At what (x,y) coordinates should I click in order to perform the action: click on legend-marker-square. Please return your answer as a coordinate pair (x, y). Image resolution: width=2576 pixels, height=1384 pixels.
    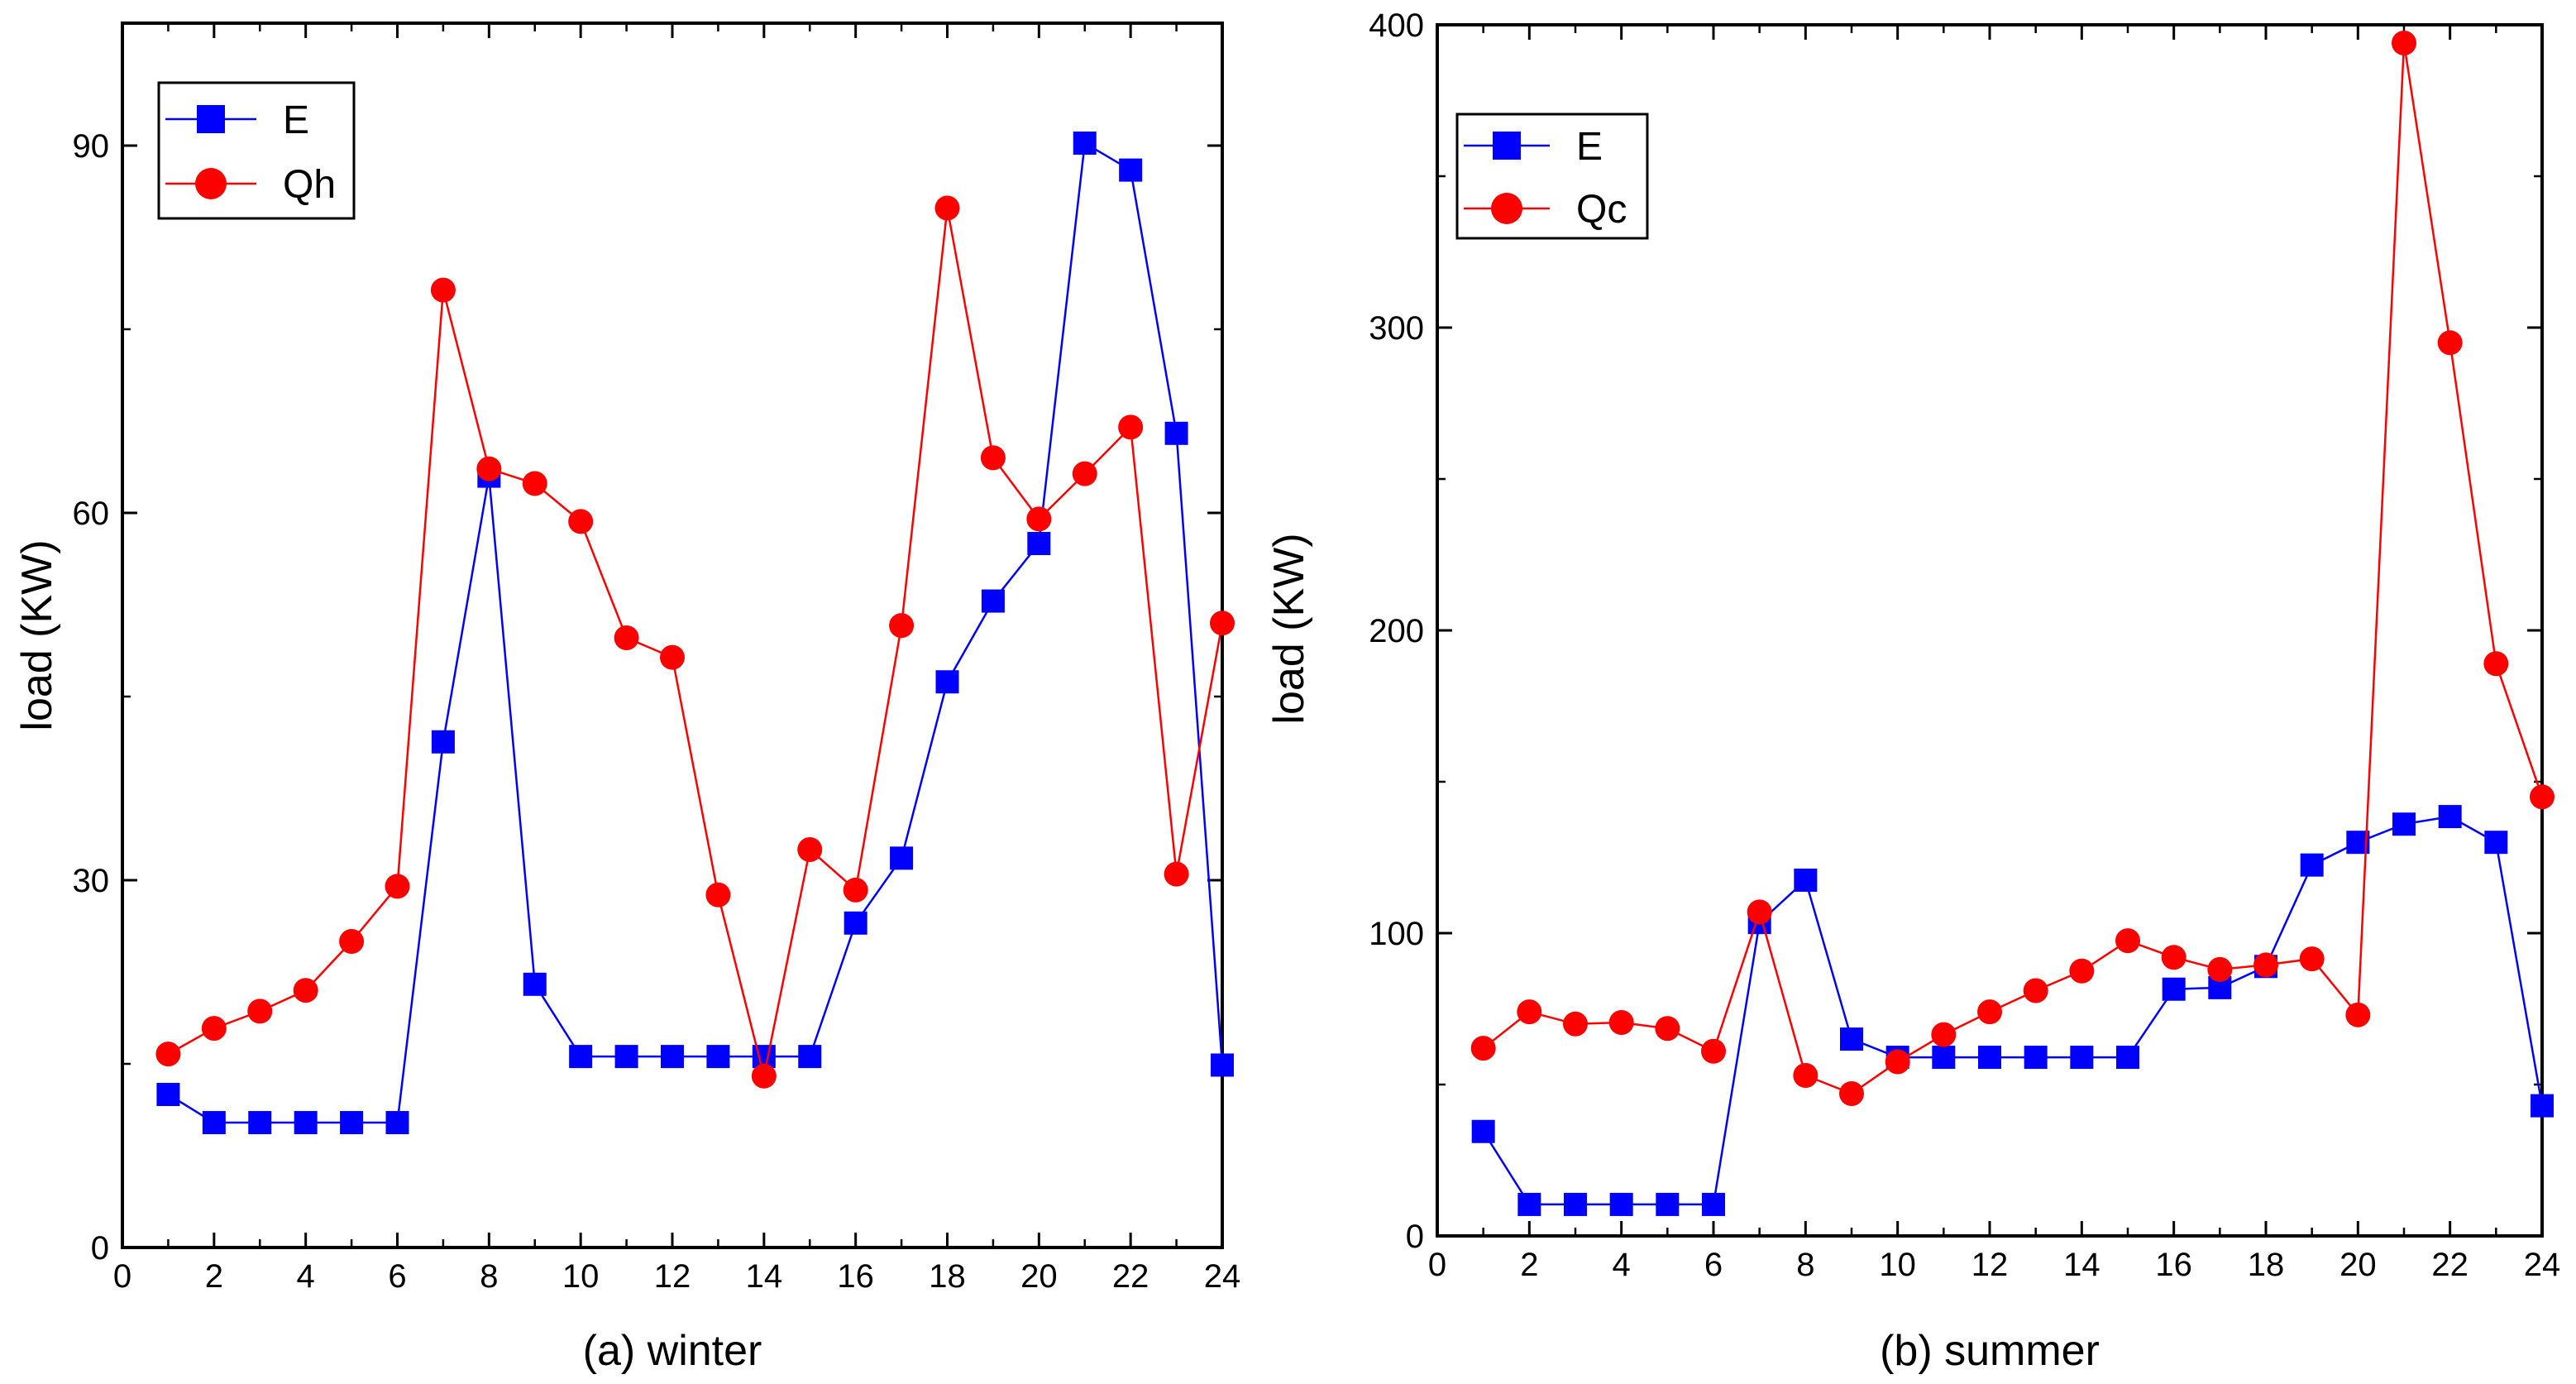
    Looking at the image, I should click on (211, 119).